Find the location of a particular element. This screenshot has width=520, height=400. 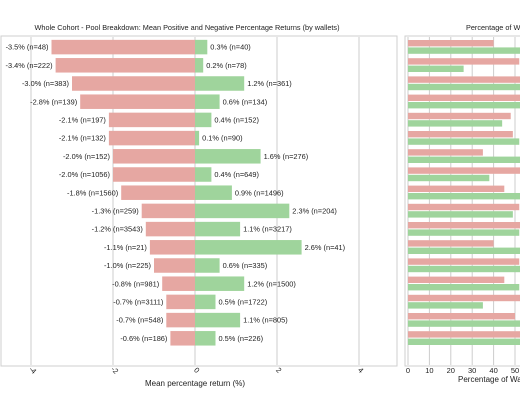

negative-data-label: -1.2% (n=3543) is located at coordinates (117, 229).